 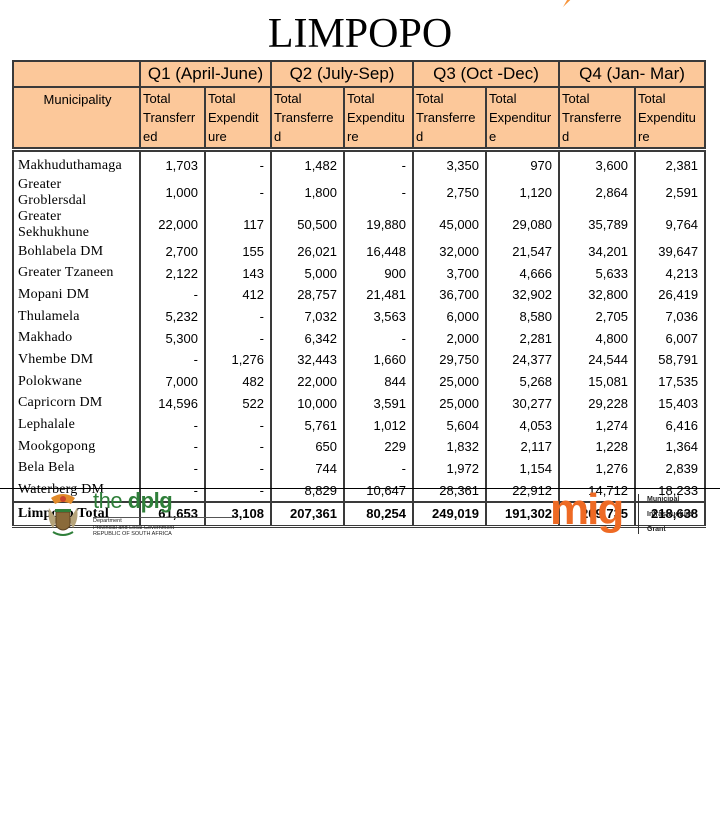 What do you see at coordinates (597, 468) in the screenshot?
I see `q4-transferred-cell: 1,276` at bounding box center [597, 468].